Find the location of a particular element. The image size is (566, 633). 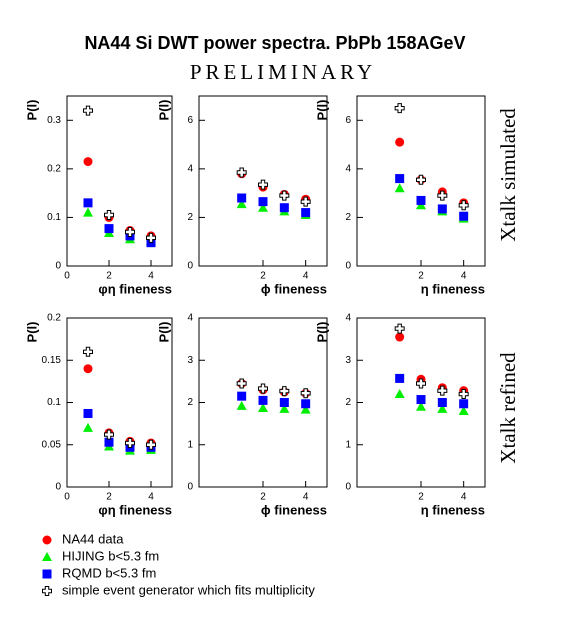

row-label: Xtalk refined is located at coordinates (508, 408).